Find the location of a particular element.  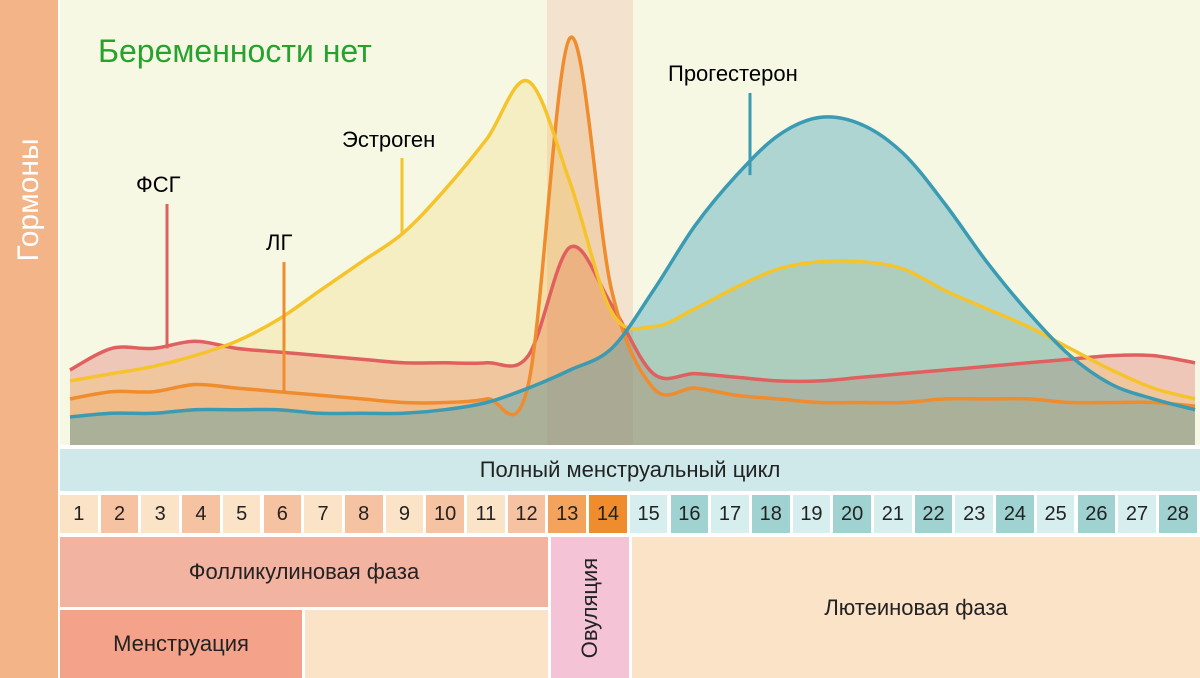

luteal-phase-label: Лютеиновая фаза is located at coordinates (916, 607).